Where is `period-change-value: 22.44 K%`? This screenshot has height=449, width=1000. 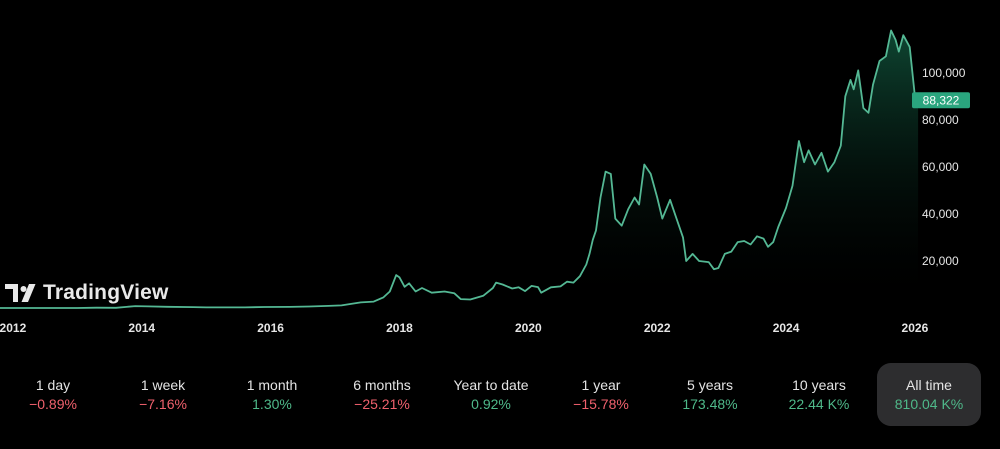 period-change-value: 22.44 K% is located at coordinates (819, 403).